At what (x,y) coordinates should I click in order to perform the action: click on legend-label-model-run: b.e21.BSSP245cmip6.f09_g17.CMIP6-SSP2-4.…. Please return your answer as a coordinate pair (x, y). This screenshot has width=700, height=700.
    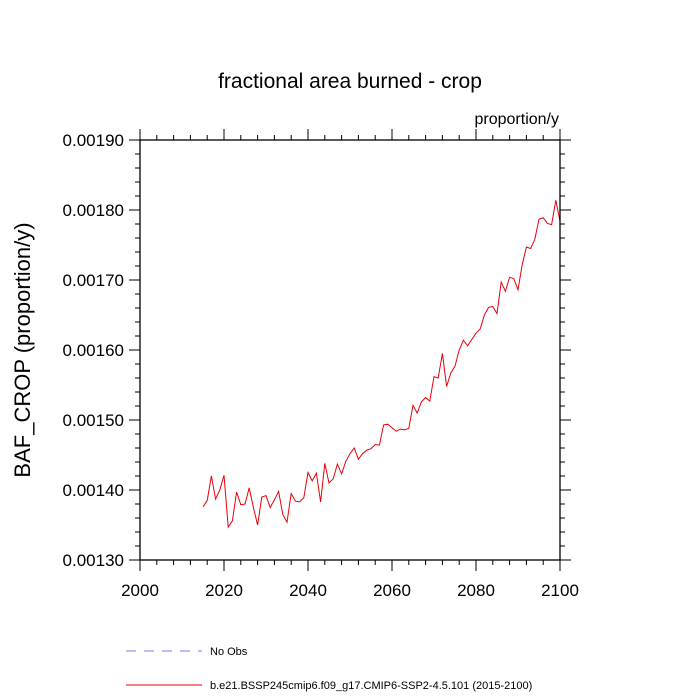
    Looking at the image, I should click on (371, 686).